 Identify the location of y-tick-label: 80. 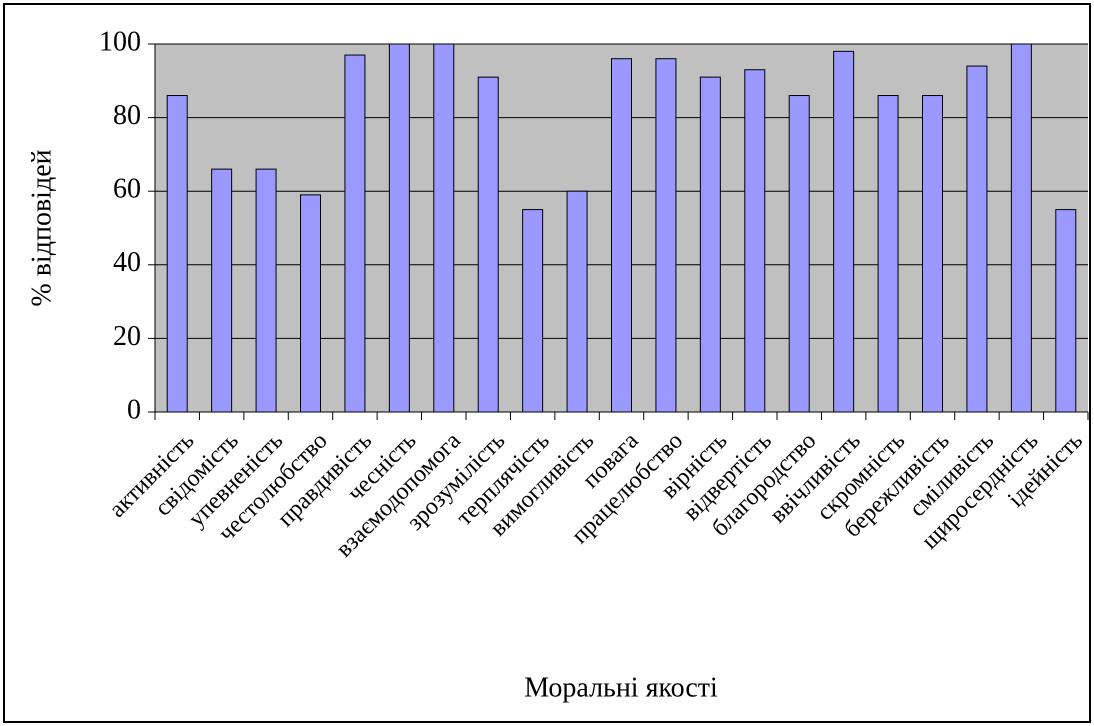
(127, 115).